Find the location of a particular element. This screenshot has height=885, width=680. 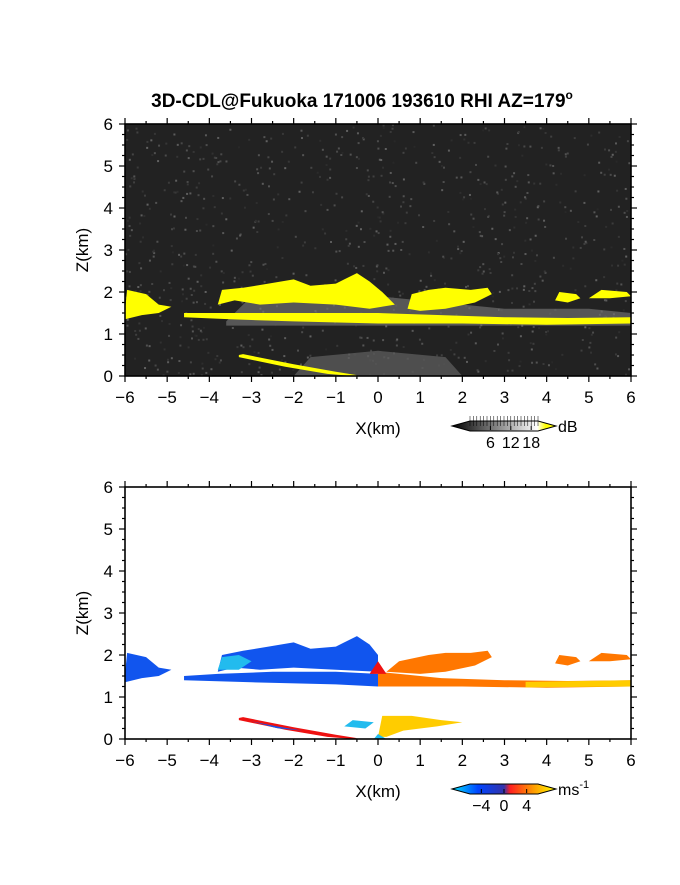

intensity-colorbar-label: dB is located at coordinates (568, 427).